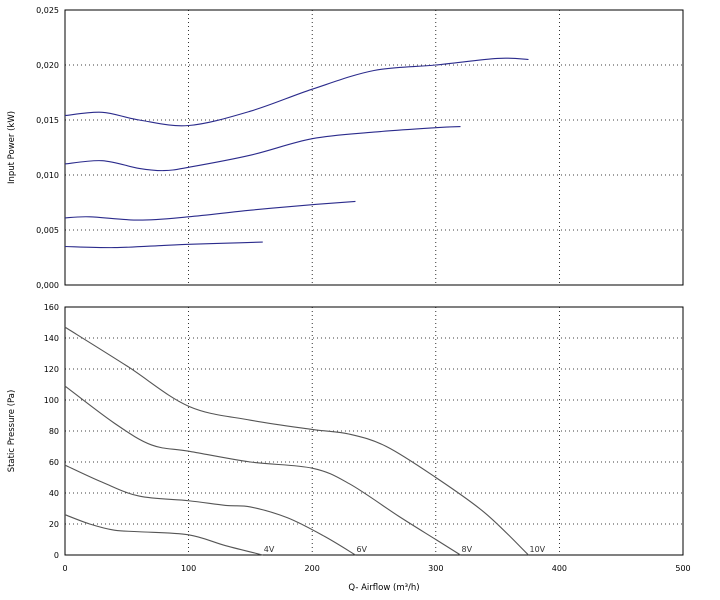 The height and width of the screenshot is (600, 720). I want to click on pressure-x-tick-label: 300, so click(435, 568).